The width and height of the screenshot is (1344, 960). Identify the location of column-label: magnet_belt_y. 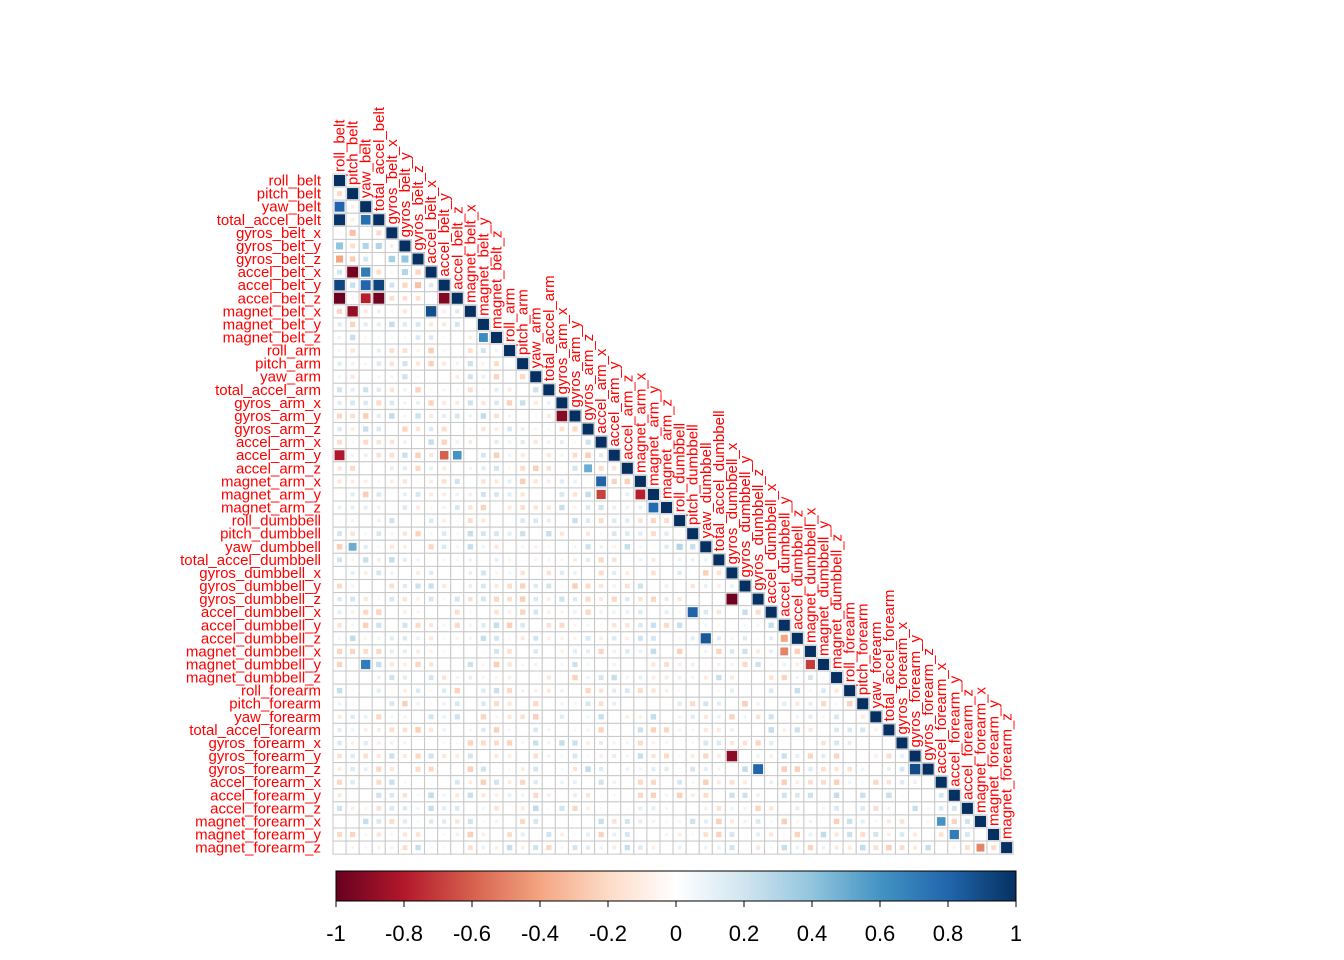
(483, 266).